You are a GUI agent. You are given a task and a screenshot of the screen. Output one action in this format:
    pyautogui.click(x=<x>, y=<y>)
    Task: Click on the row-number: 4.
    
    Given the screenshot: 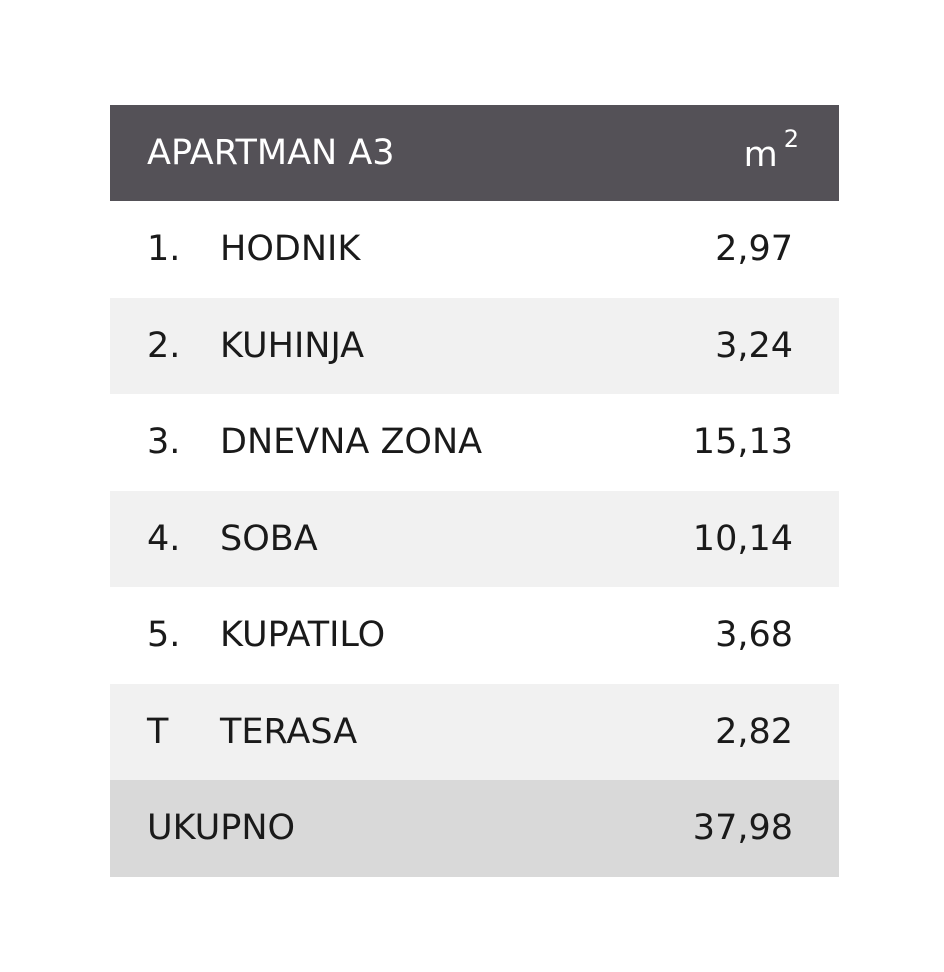 What is the action you would take?
    pyautogui.click(x=164, y=538)
    